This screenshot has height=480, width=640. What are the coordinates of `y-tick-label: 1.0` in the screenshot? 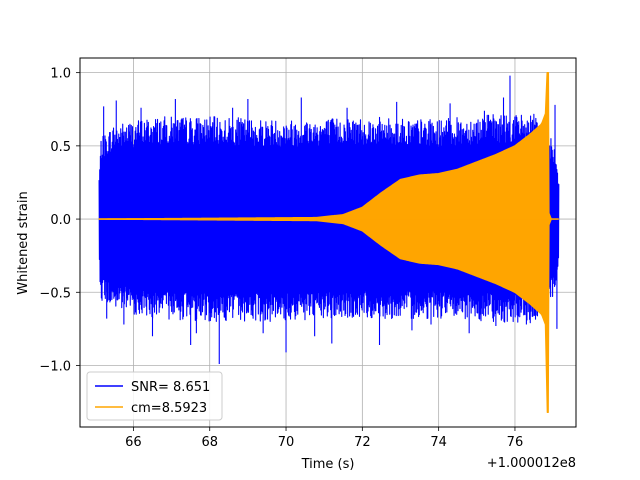 It's located at (60, 74).